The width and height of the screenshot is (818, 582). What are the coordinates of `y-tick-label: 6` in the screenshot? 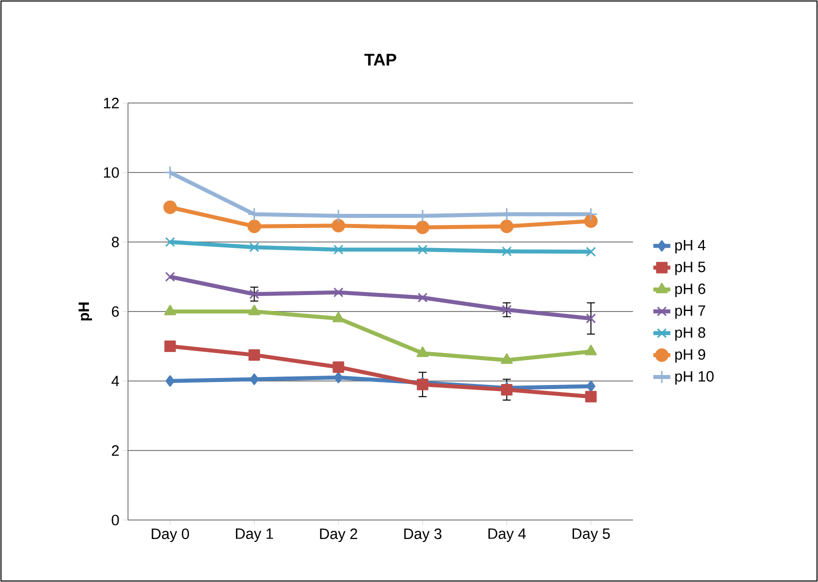 It's located at (115, 311).